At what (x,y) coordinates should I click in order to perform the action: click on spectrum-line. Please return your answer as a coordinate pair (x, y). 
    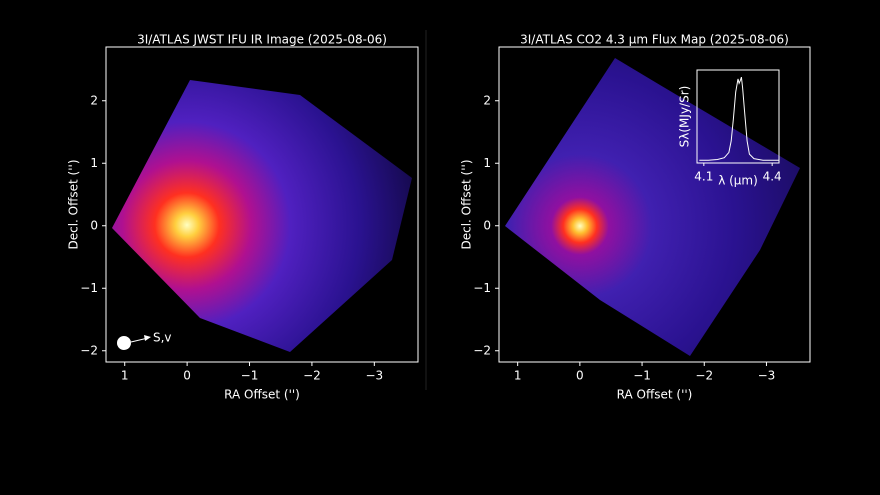
    Looking at the image, I should click on (739, 118).